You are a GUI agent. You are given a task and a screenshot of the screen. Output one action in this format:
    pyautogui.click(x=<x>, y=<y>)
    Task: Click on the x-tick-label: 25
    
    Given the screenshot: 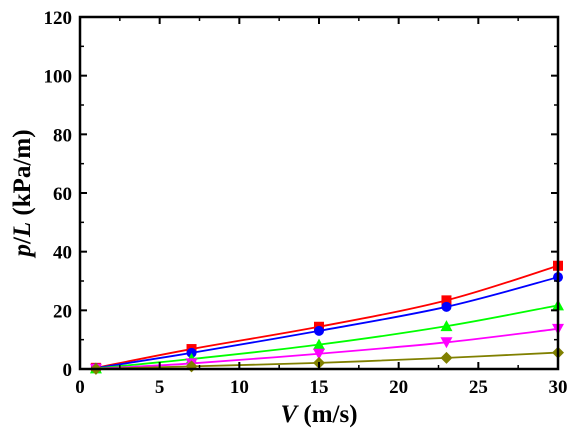 What is the action you would take?
    pyautogui.click(x=478, y=387)
    